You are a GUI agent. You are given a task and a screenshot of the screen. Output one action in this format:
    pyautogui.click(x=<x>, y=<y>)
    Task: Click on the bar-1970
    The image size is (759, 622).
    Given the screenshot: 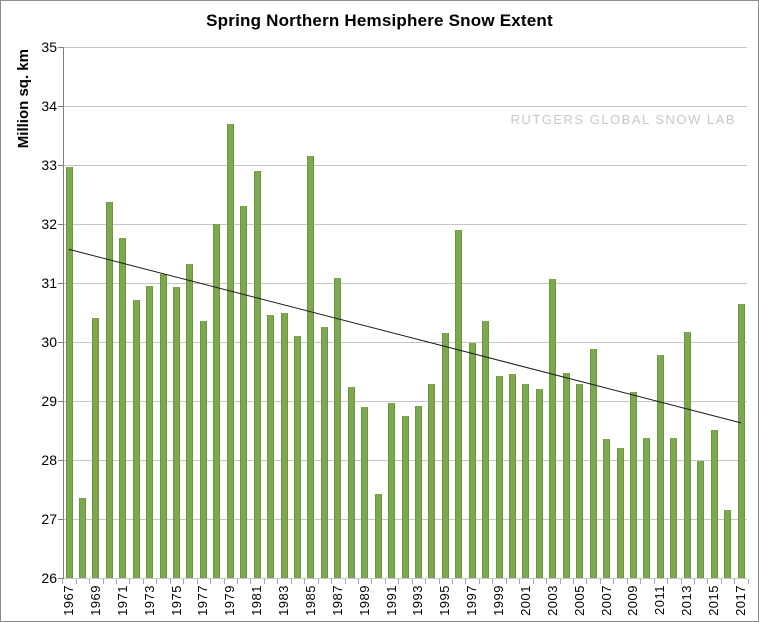 What is the action you would take?
    pyautogui.click(x=109, y=390)
    